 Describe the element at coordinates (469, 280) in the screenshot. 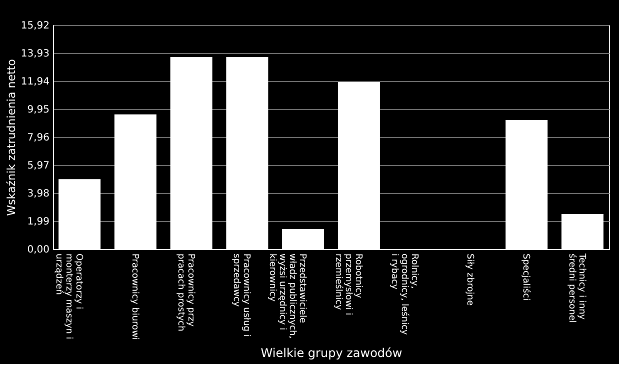

I see `x-tick-label: Siły zbrojne` at that location.